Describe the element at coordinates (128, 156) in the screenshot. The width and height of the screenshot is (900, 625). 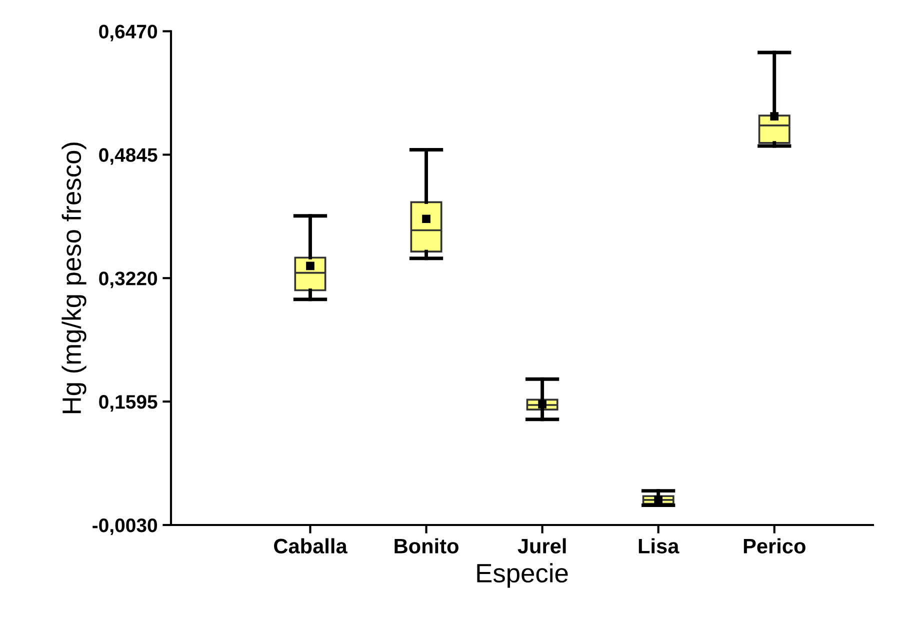
I see `y-tick-label: 0,4845` at that location.